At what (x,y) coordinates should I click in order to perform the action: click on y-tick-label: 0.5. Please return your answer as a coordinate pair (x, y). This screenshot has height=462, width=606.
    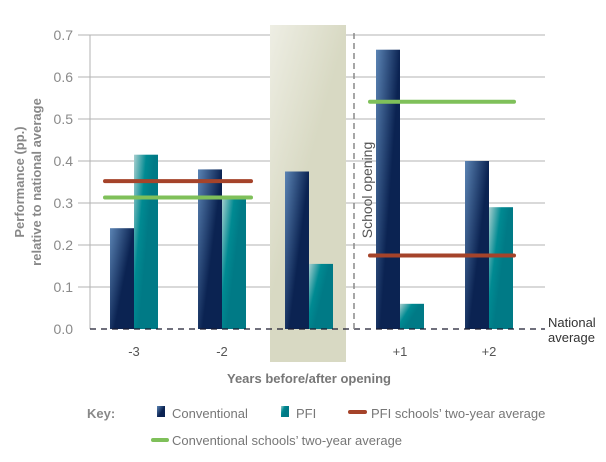
    Looking at the image, I should click on (64, 119).